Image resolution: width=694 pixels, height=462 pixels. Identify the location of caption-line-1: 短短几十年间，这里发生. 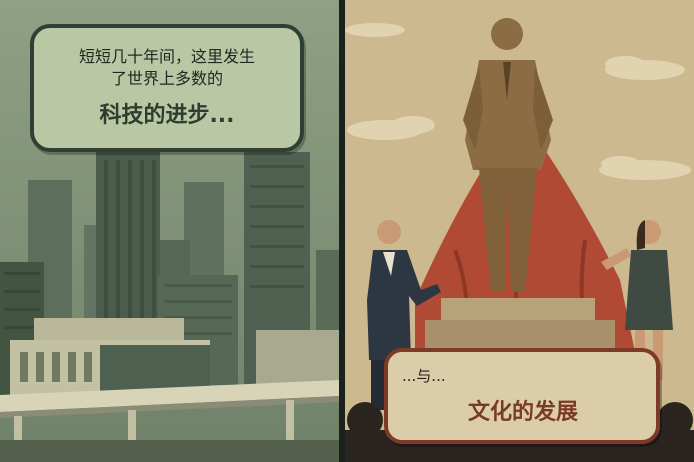
(166, 56).